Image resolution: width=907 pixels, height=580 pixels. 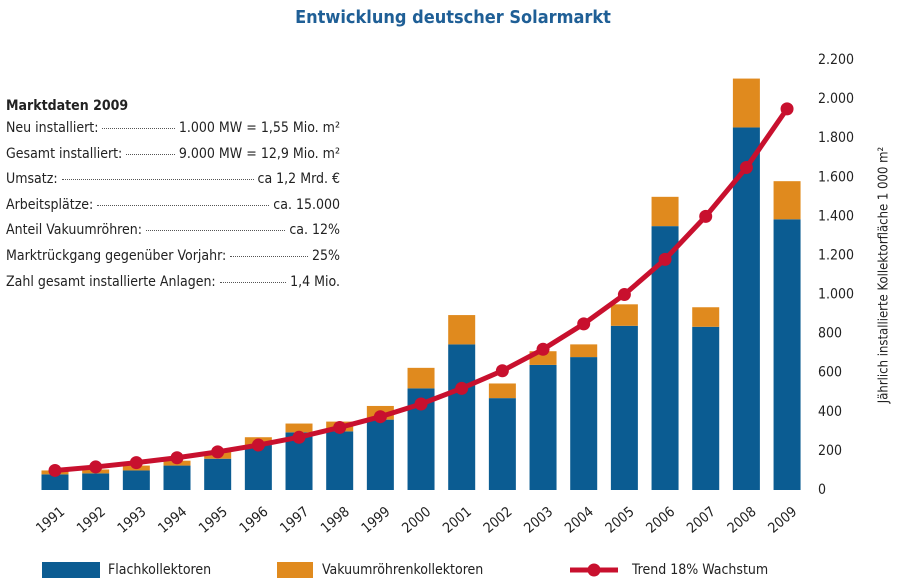 What do you see at coordinates (830, 451) in the screenshot?
I see `y-tick-label: 200` at bounding box center [830, 451].